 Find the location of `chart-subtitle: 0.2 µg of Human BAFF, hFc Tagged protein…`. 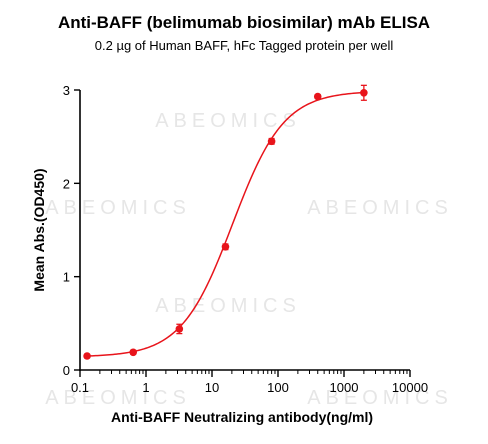

chart-subtitle: 0.2 µg of Human BAFF, hFc Tagged protein… is located at coordinates (244, 45).